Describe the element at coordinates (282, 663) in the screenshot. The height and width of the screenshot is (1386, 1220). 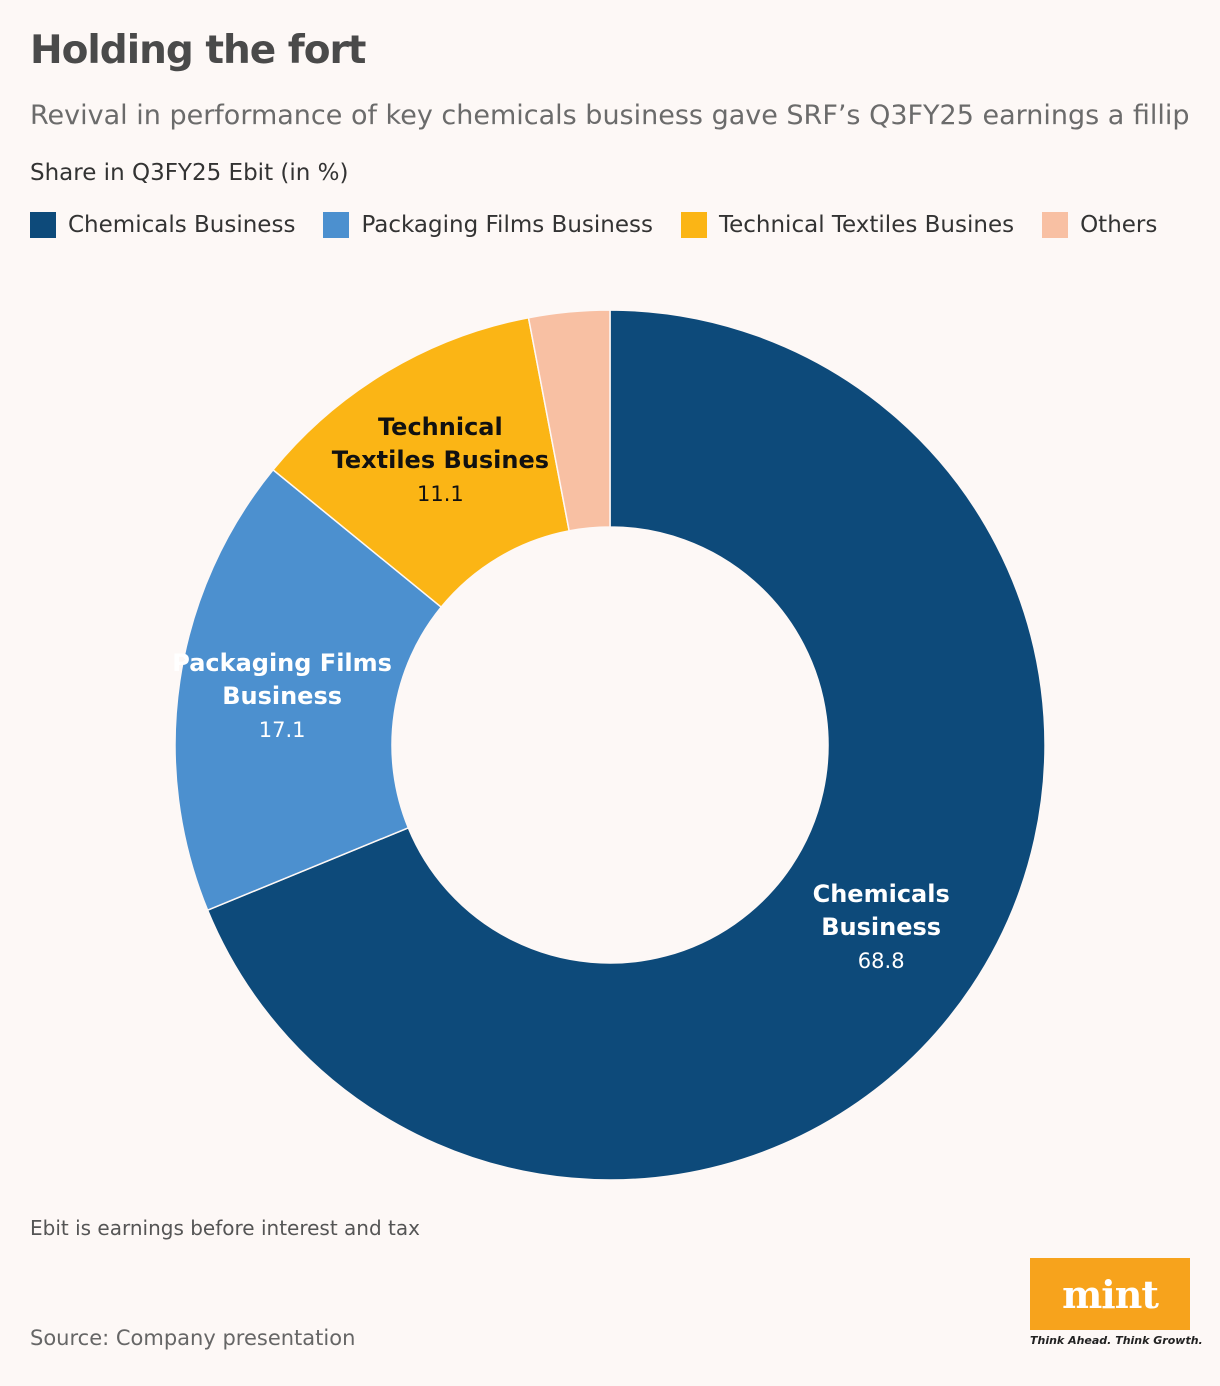
I see `slice-label: Packaging Films` at that location.